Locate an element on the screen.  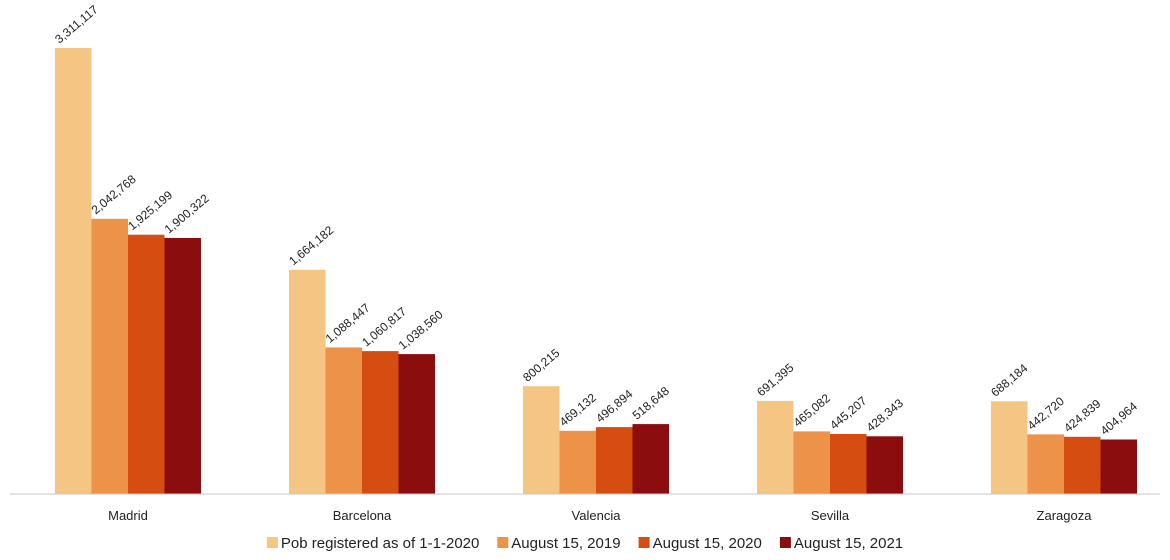
data-label: 688,184 is located at coordinates (1009, 380).